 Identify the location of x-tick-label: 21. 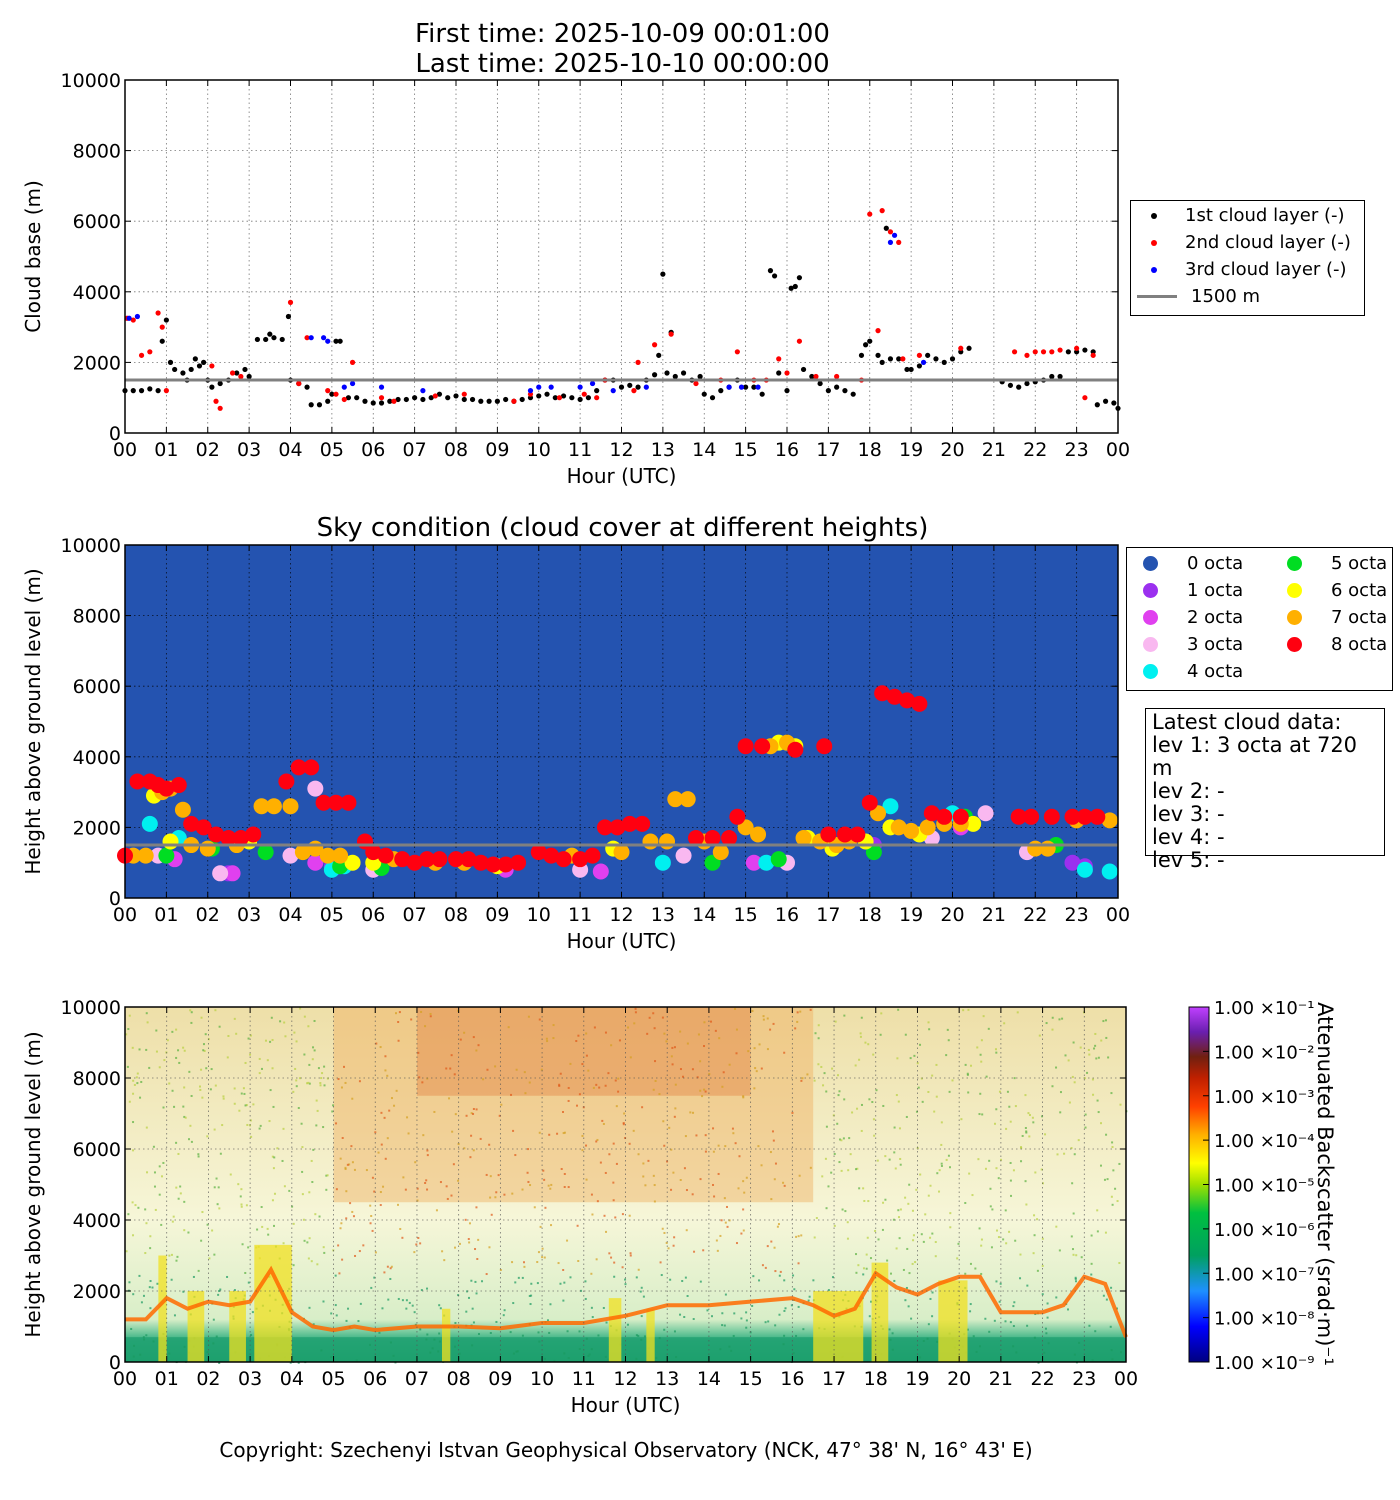
(994, 915).